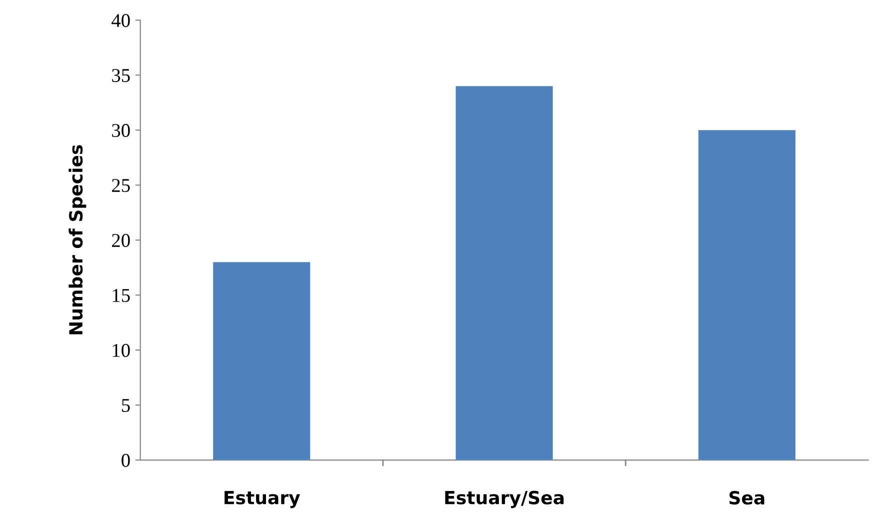  I want to click on x-tick-label: Estuary/Sea, so click(504, 499).